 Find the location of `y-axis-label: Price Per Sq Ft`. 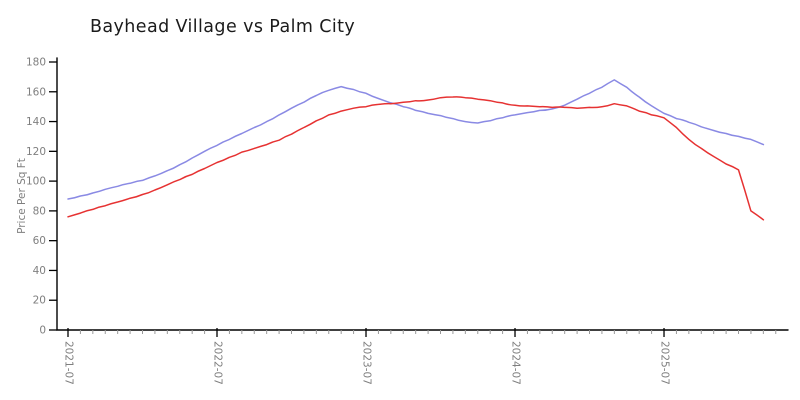

y-axis-label: Price Per Sq Ft is located at coordinates (22, 196).